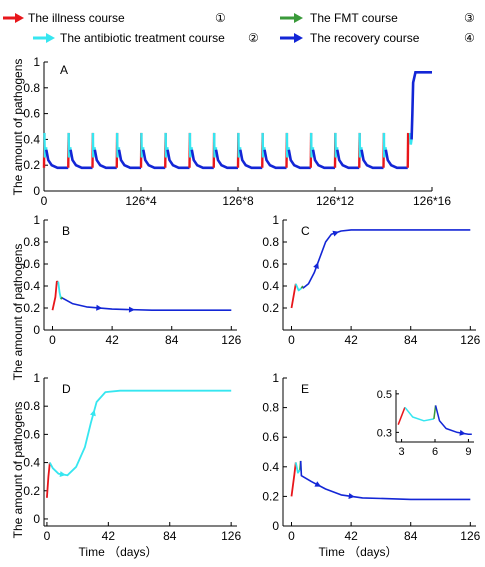  Describe the element at coordinates (31, 114) in the screenshot. I see `panel-a-y-tick-label: 0.6` at that location.